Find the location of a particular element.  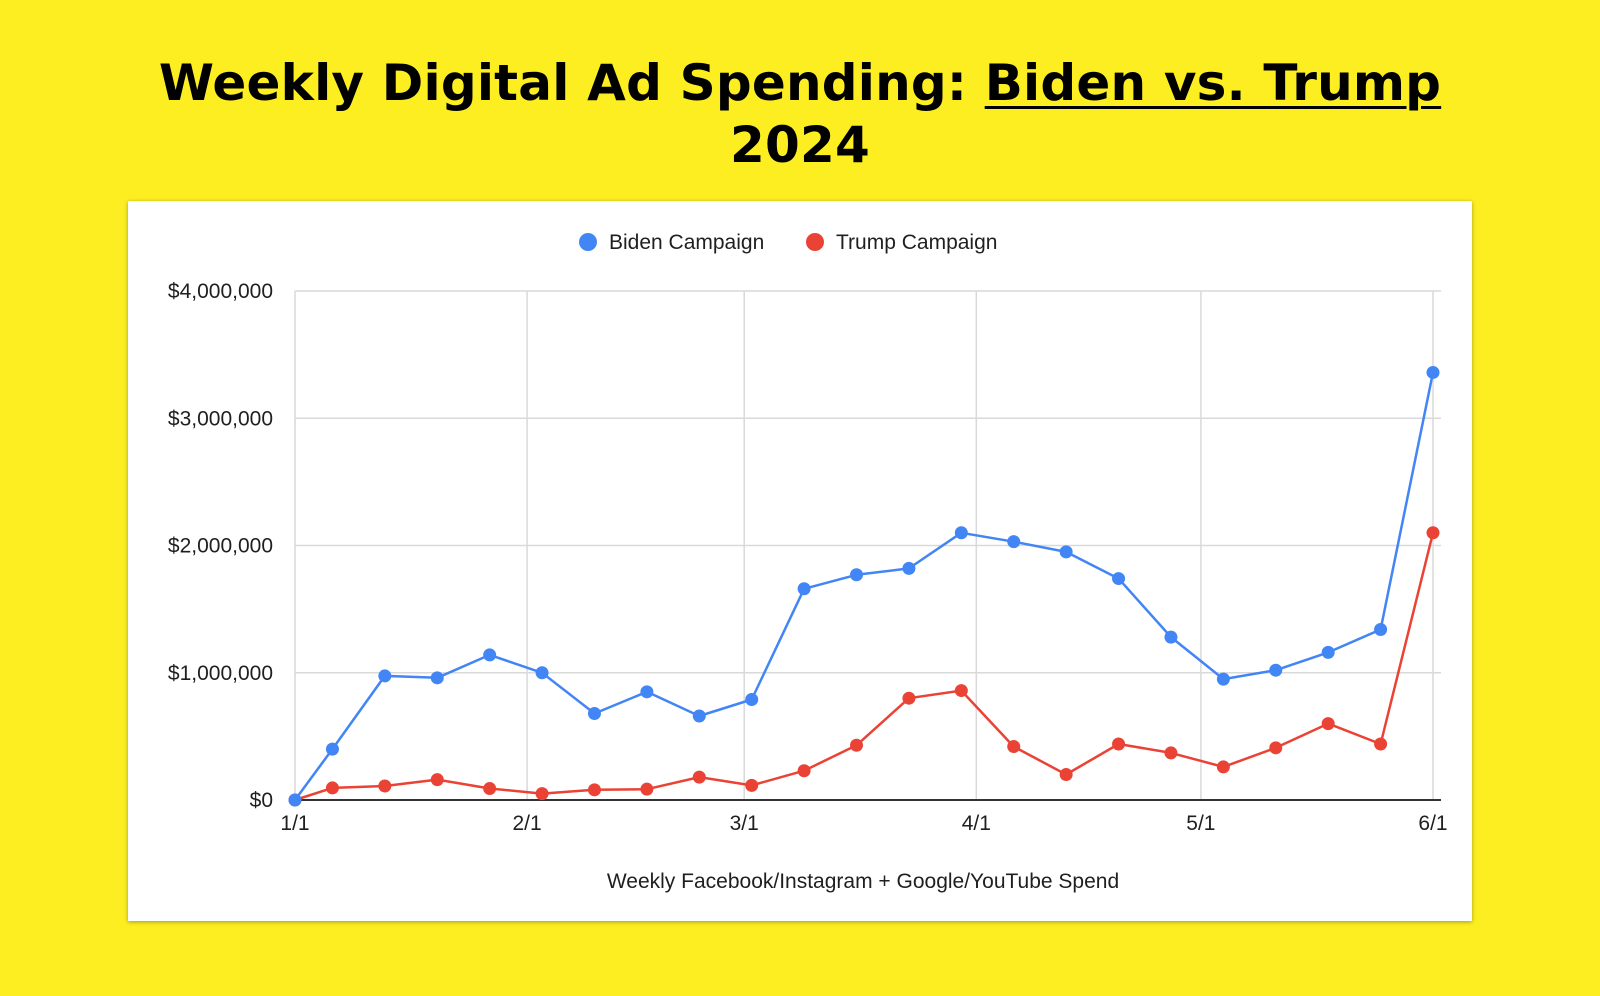

y-tick-label: $4,000,000 is located at coordinates (220, 291).